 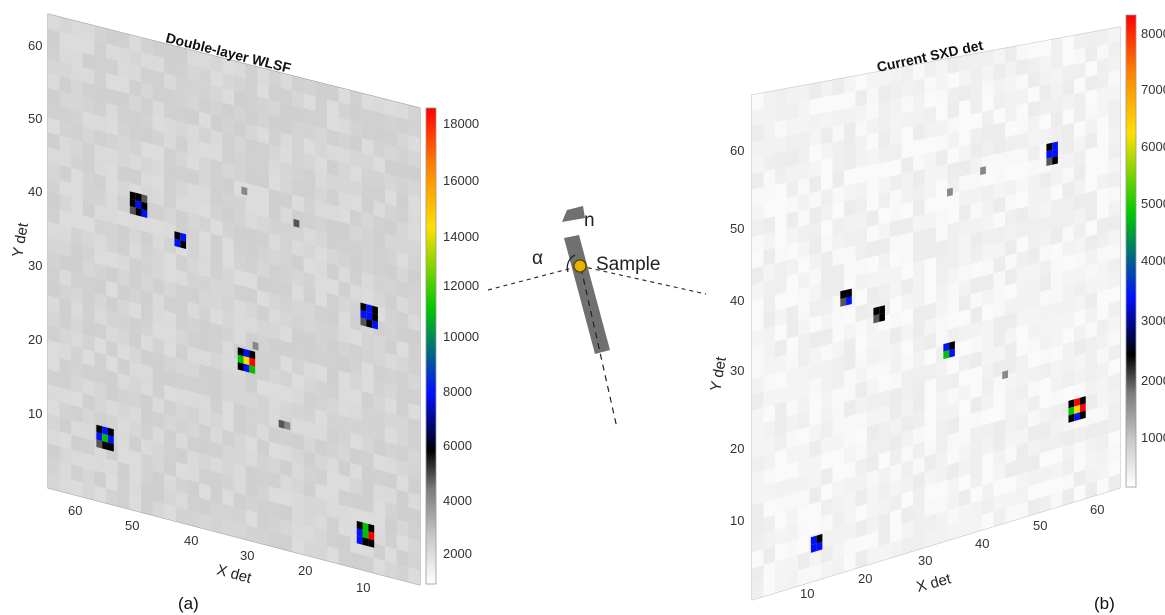 What do you see at coordinates (1153, 260) in the screenshot?
I see `colorbar-tick: 4000` at bounding box center [1153, 260].